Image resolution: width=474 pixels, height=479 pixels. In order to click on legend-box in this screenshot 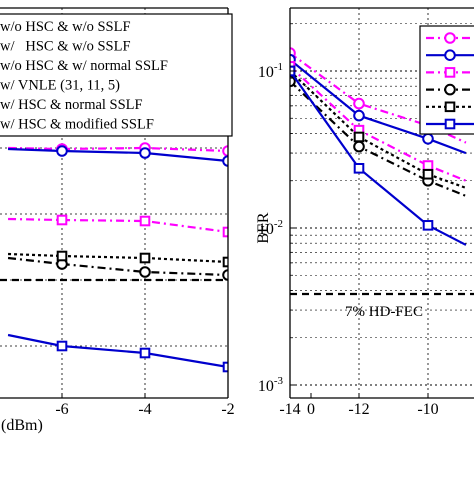, I will do `click(116, 75)`.